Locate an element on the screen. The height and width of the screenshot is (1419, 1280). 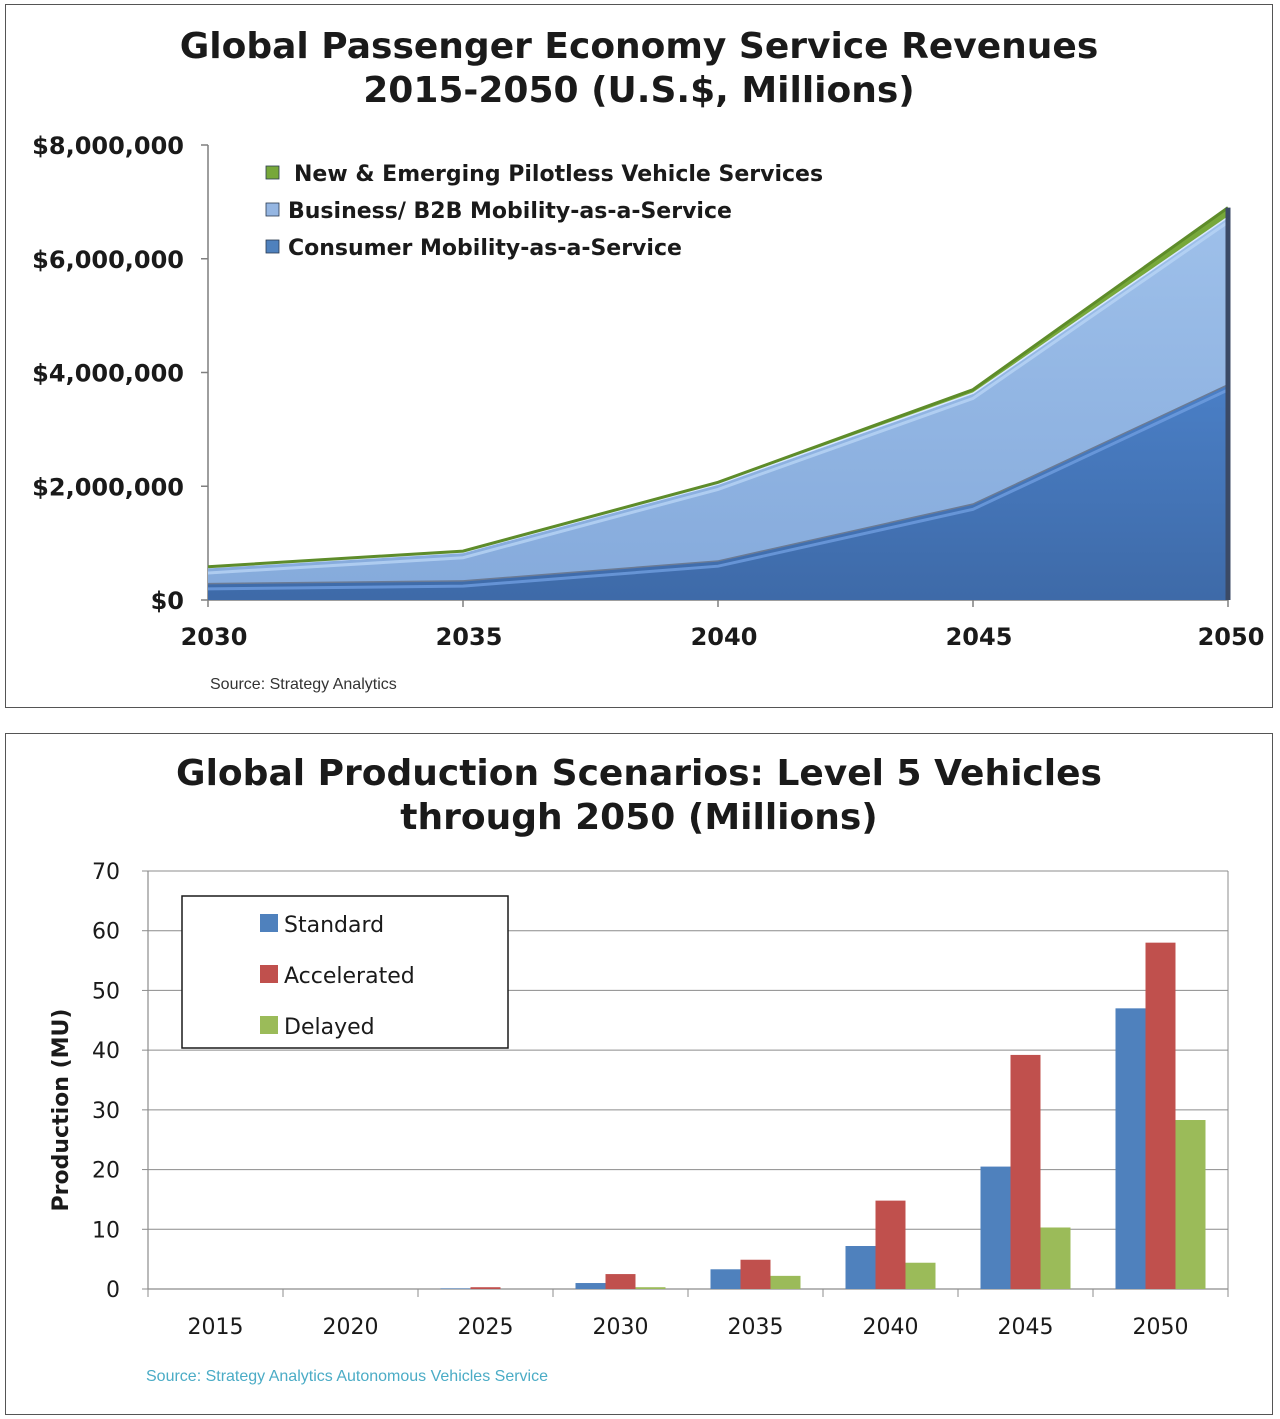
bar-delayed-2035 is located at coordinates (785, 1282).